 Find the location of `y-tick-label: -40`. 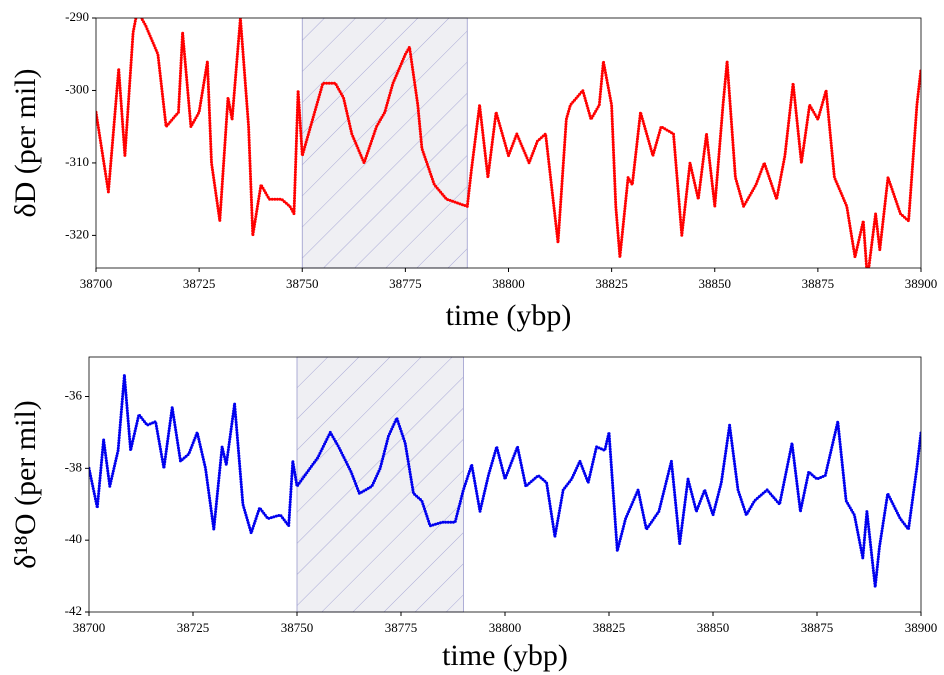

y-tick-label: -40 is located at coordinates (73, 538).